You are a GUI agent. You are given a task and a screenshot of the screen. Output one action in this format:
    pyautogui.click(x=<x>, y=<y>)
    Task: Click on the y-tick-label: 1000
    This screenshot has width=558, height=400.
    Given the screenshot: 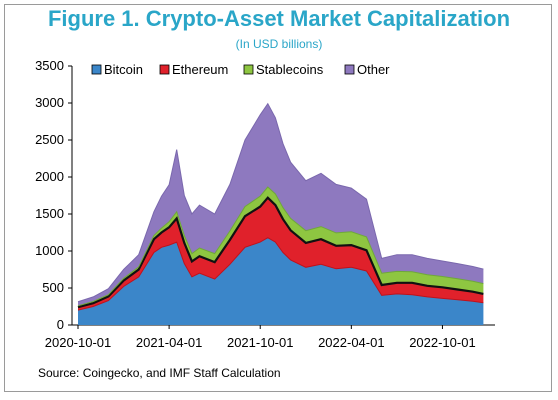 What is the action you would take?
    pyautogui.click(x=49, y=250)
    